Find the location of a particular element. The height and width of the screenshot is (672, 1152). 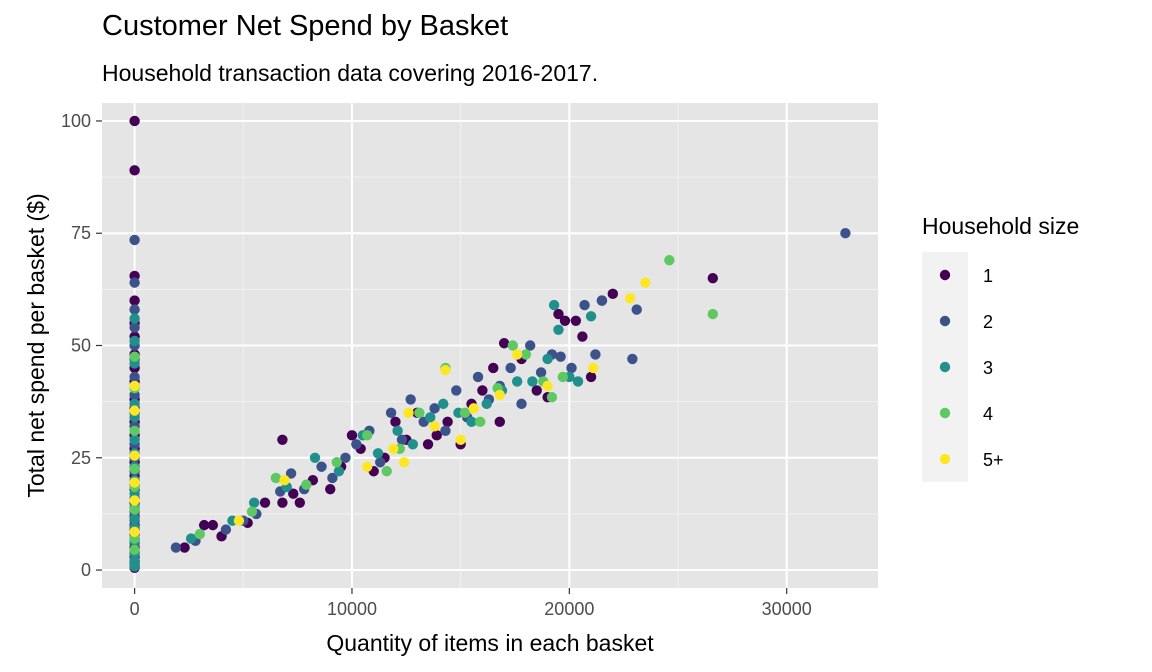

legend: Household size 1 2 3 4 5+ is located at coordinates (1000, 347).